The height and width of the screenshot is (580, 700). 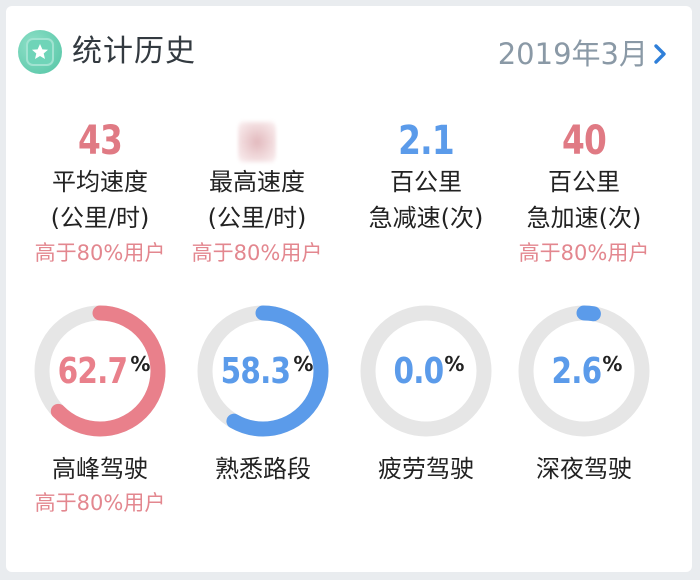 What do you see at coordinates (584, 218) in the screenshot?
I see `stat-unit: 急加速(次)` at bounding box center [584, 218].